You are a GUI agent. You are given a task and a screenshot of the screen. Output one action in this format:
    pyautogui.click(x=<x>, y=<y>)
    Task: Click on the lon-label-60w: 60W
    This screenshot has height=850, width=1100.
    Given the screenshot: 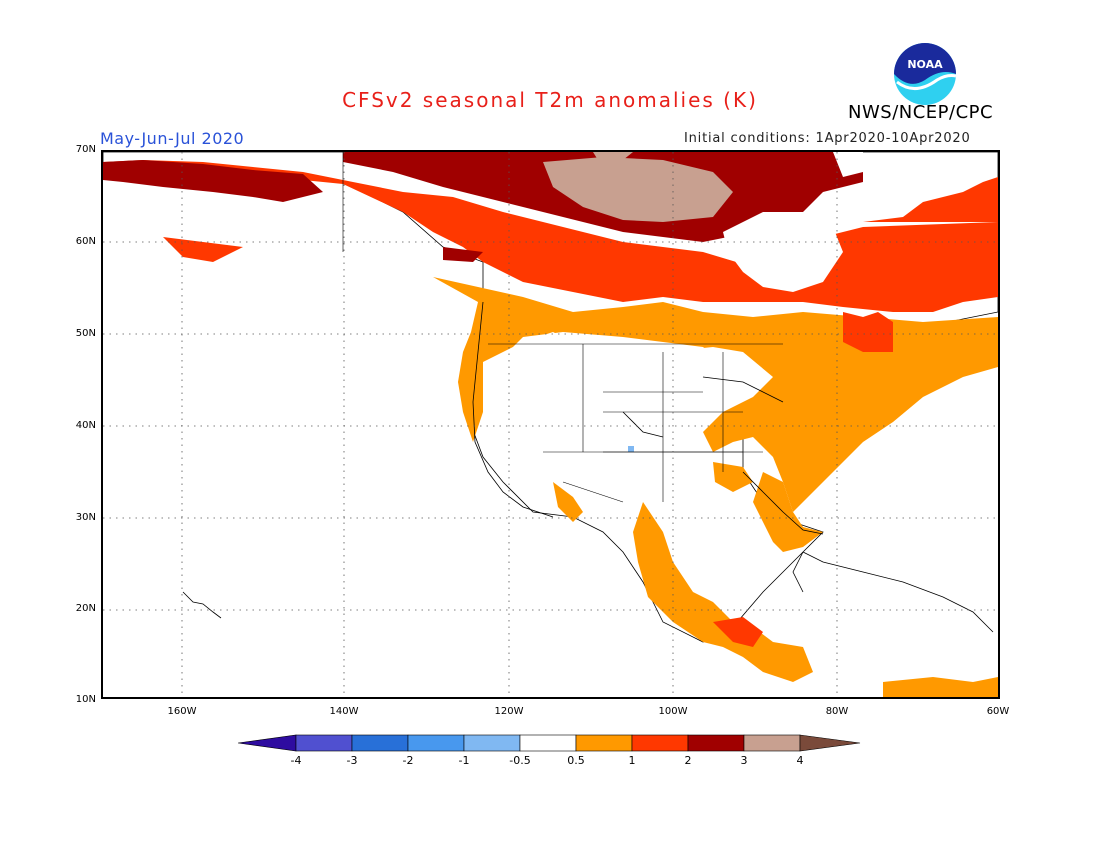 What is the action you would take?
    pyautogui.click(x=998, y=711)
    